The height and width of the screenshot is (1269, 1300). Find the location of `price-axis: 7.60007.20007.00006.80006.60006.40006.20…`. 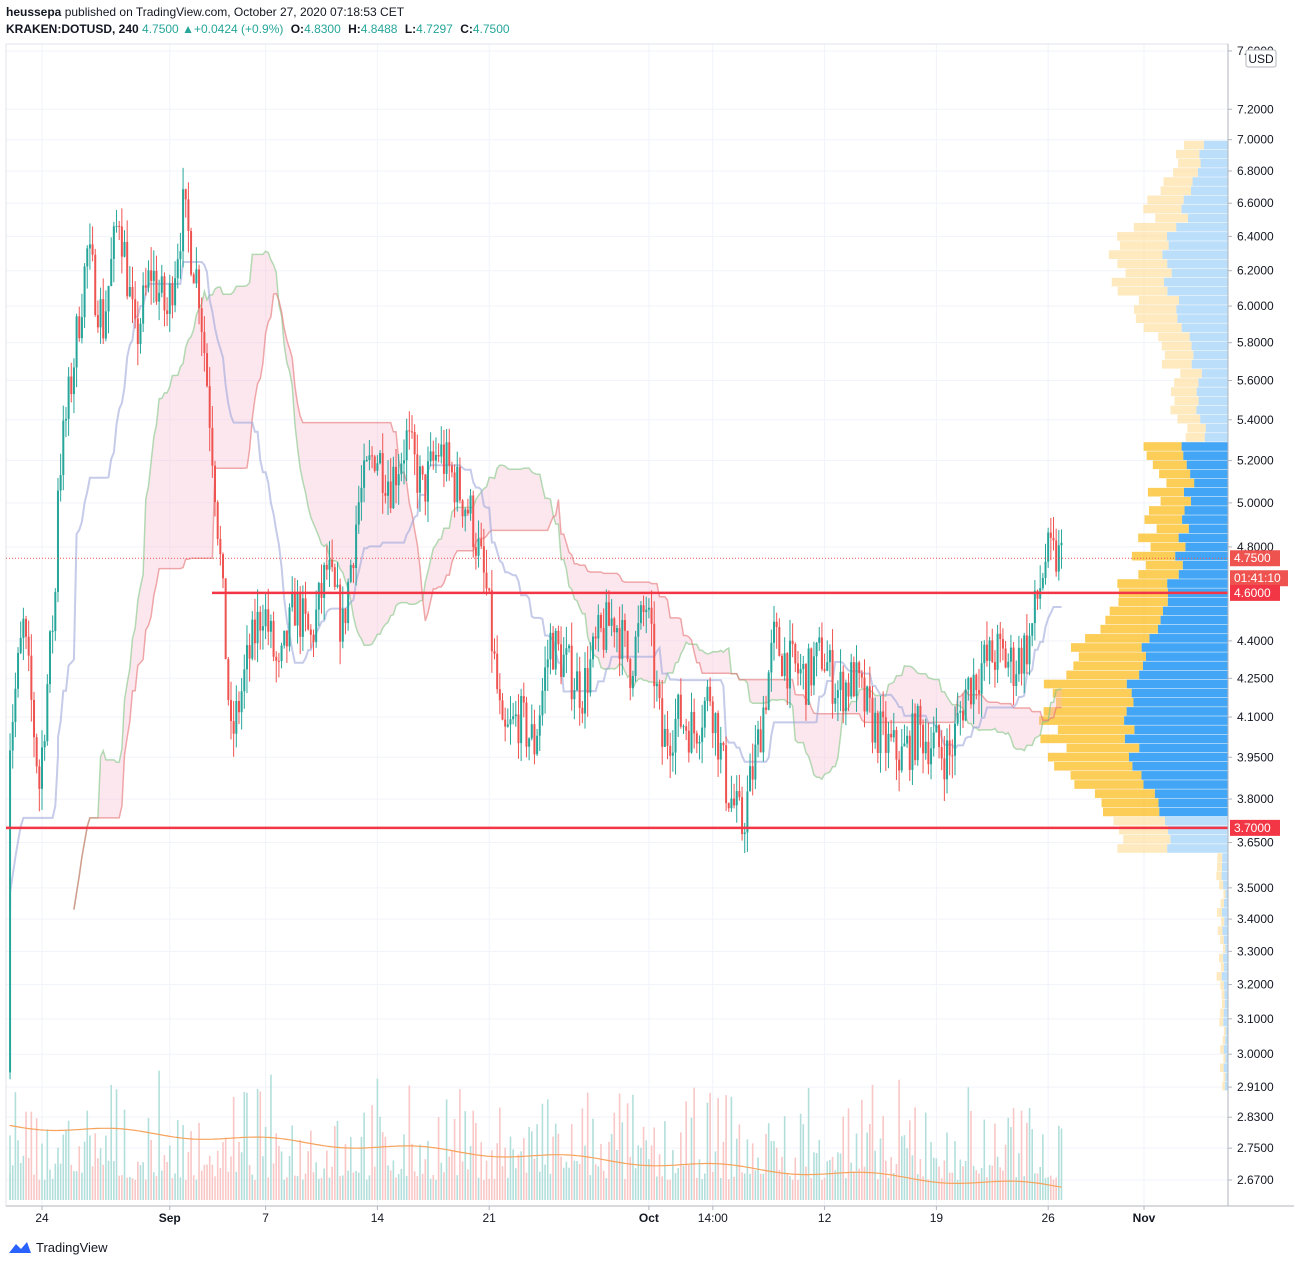

price-axis: 7.60007.20007.00006.80006.60006.40006.20… is located at coordinates (1250, 625).